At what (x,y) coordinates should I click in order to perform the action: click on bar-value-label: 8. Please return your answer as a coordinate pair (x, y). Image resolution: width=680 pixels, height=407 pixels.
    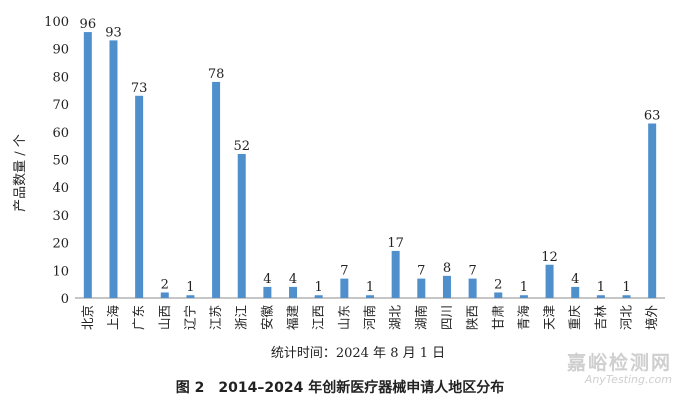
    Looking at the image, I should click on (447, 268).